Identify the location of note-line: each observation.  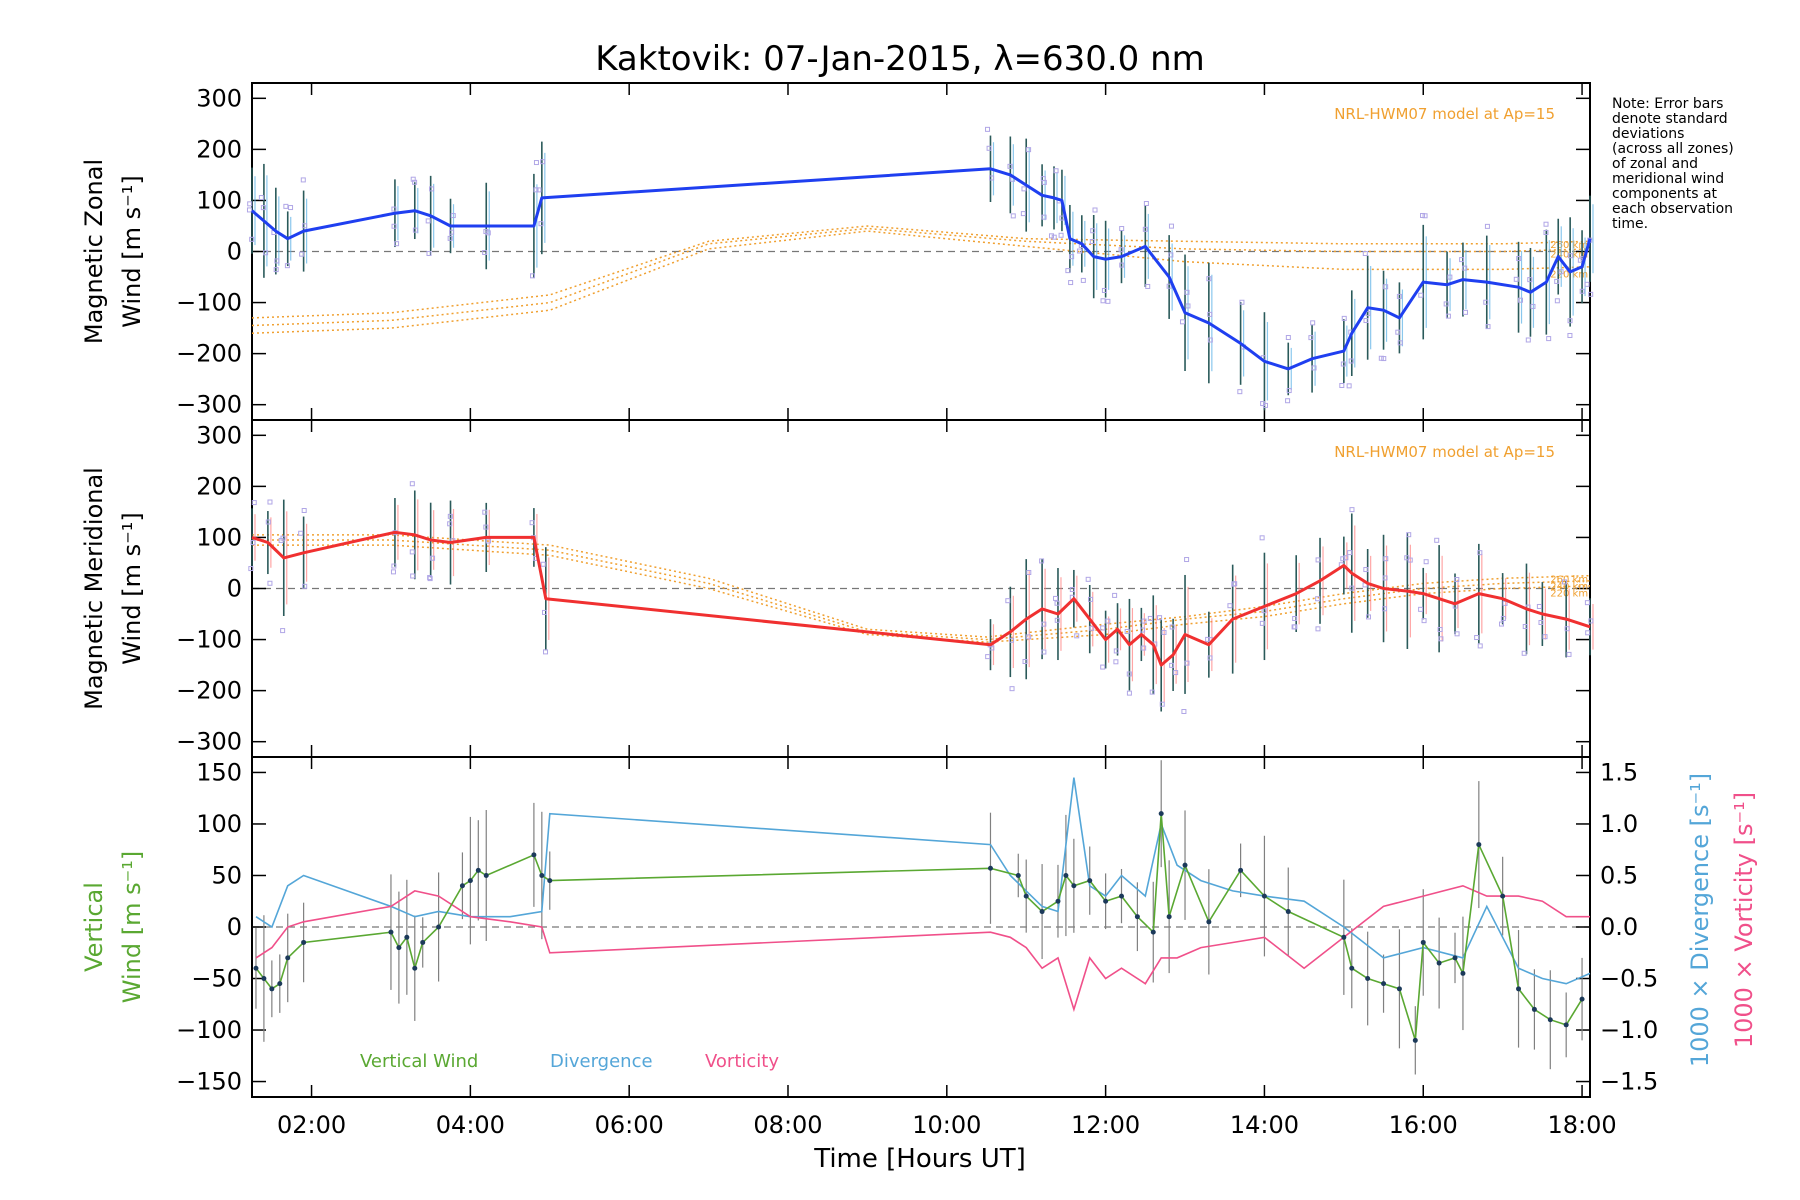
(1672, 209).